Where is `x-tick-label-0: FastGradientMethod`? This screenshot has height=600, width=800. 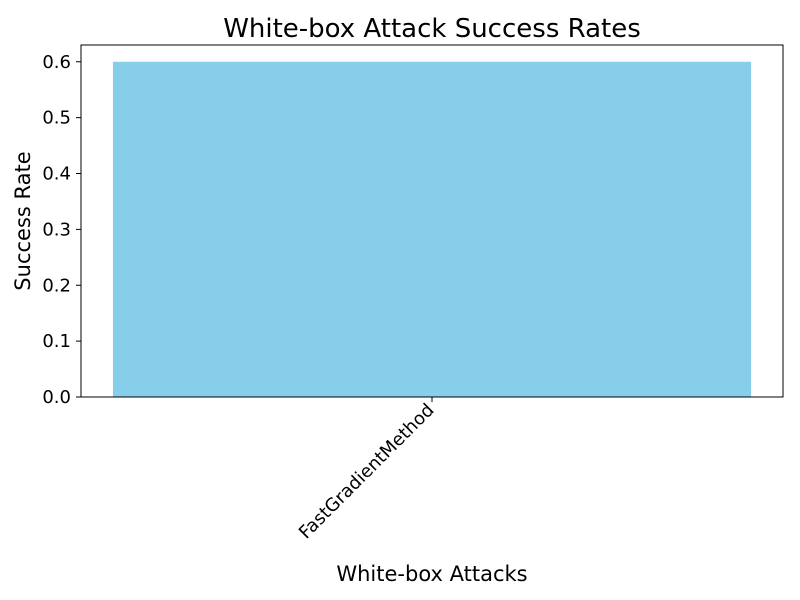
x-tick-label-0: FastGradientMethod is located at coordinates (367, 472).